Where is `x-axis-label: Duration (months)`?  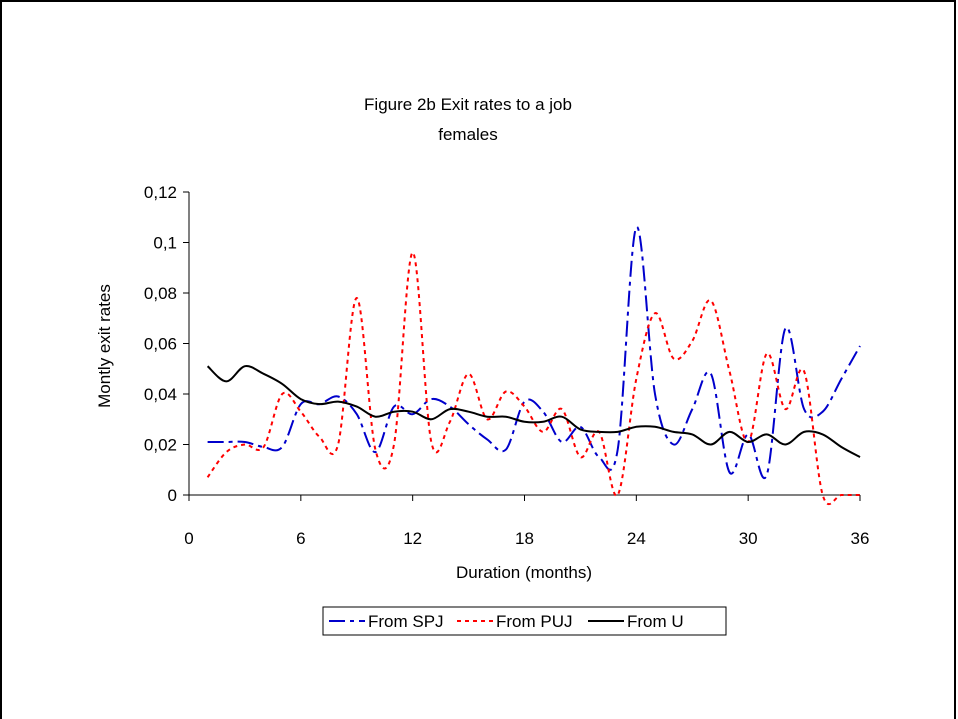
x-axis-label: Duration (months) is located at coordinates (524, 572).